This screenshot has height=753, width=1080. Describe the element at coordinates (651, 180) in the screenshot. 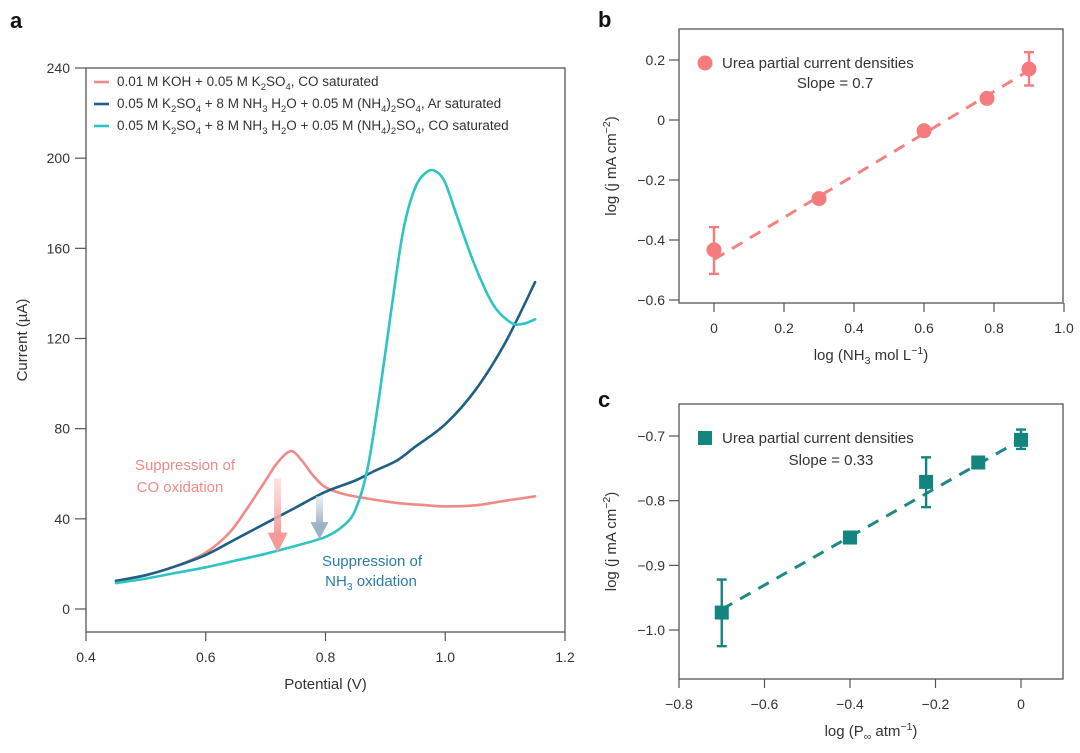

I see `y-tick-label: −0.2` at that location.